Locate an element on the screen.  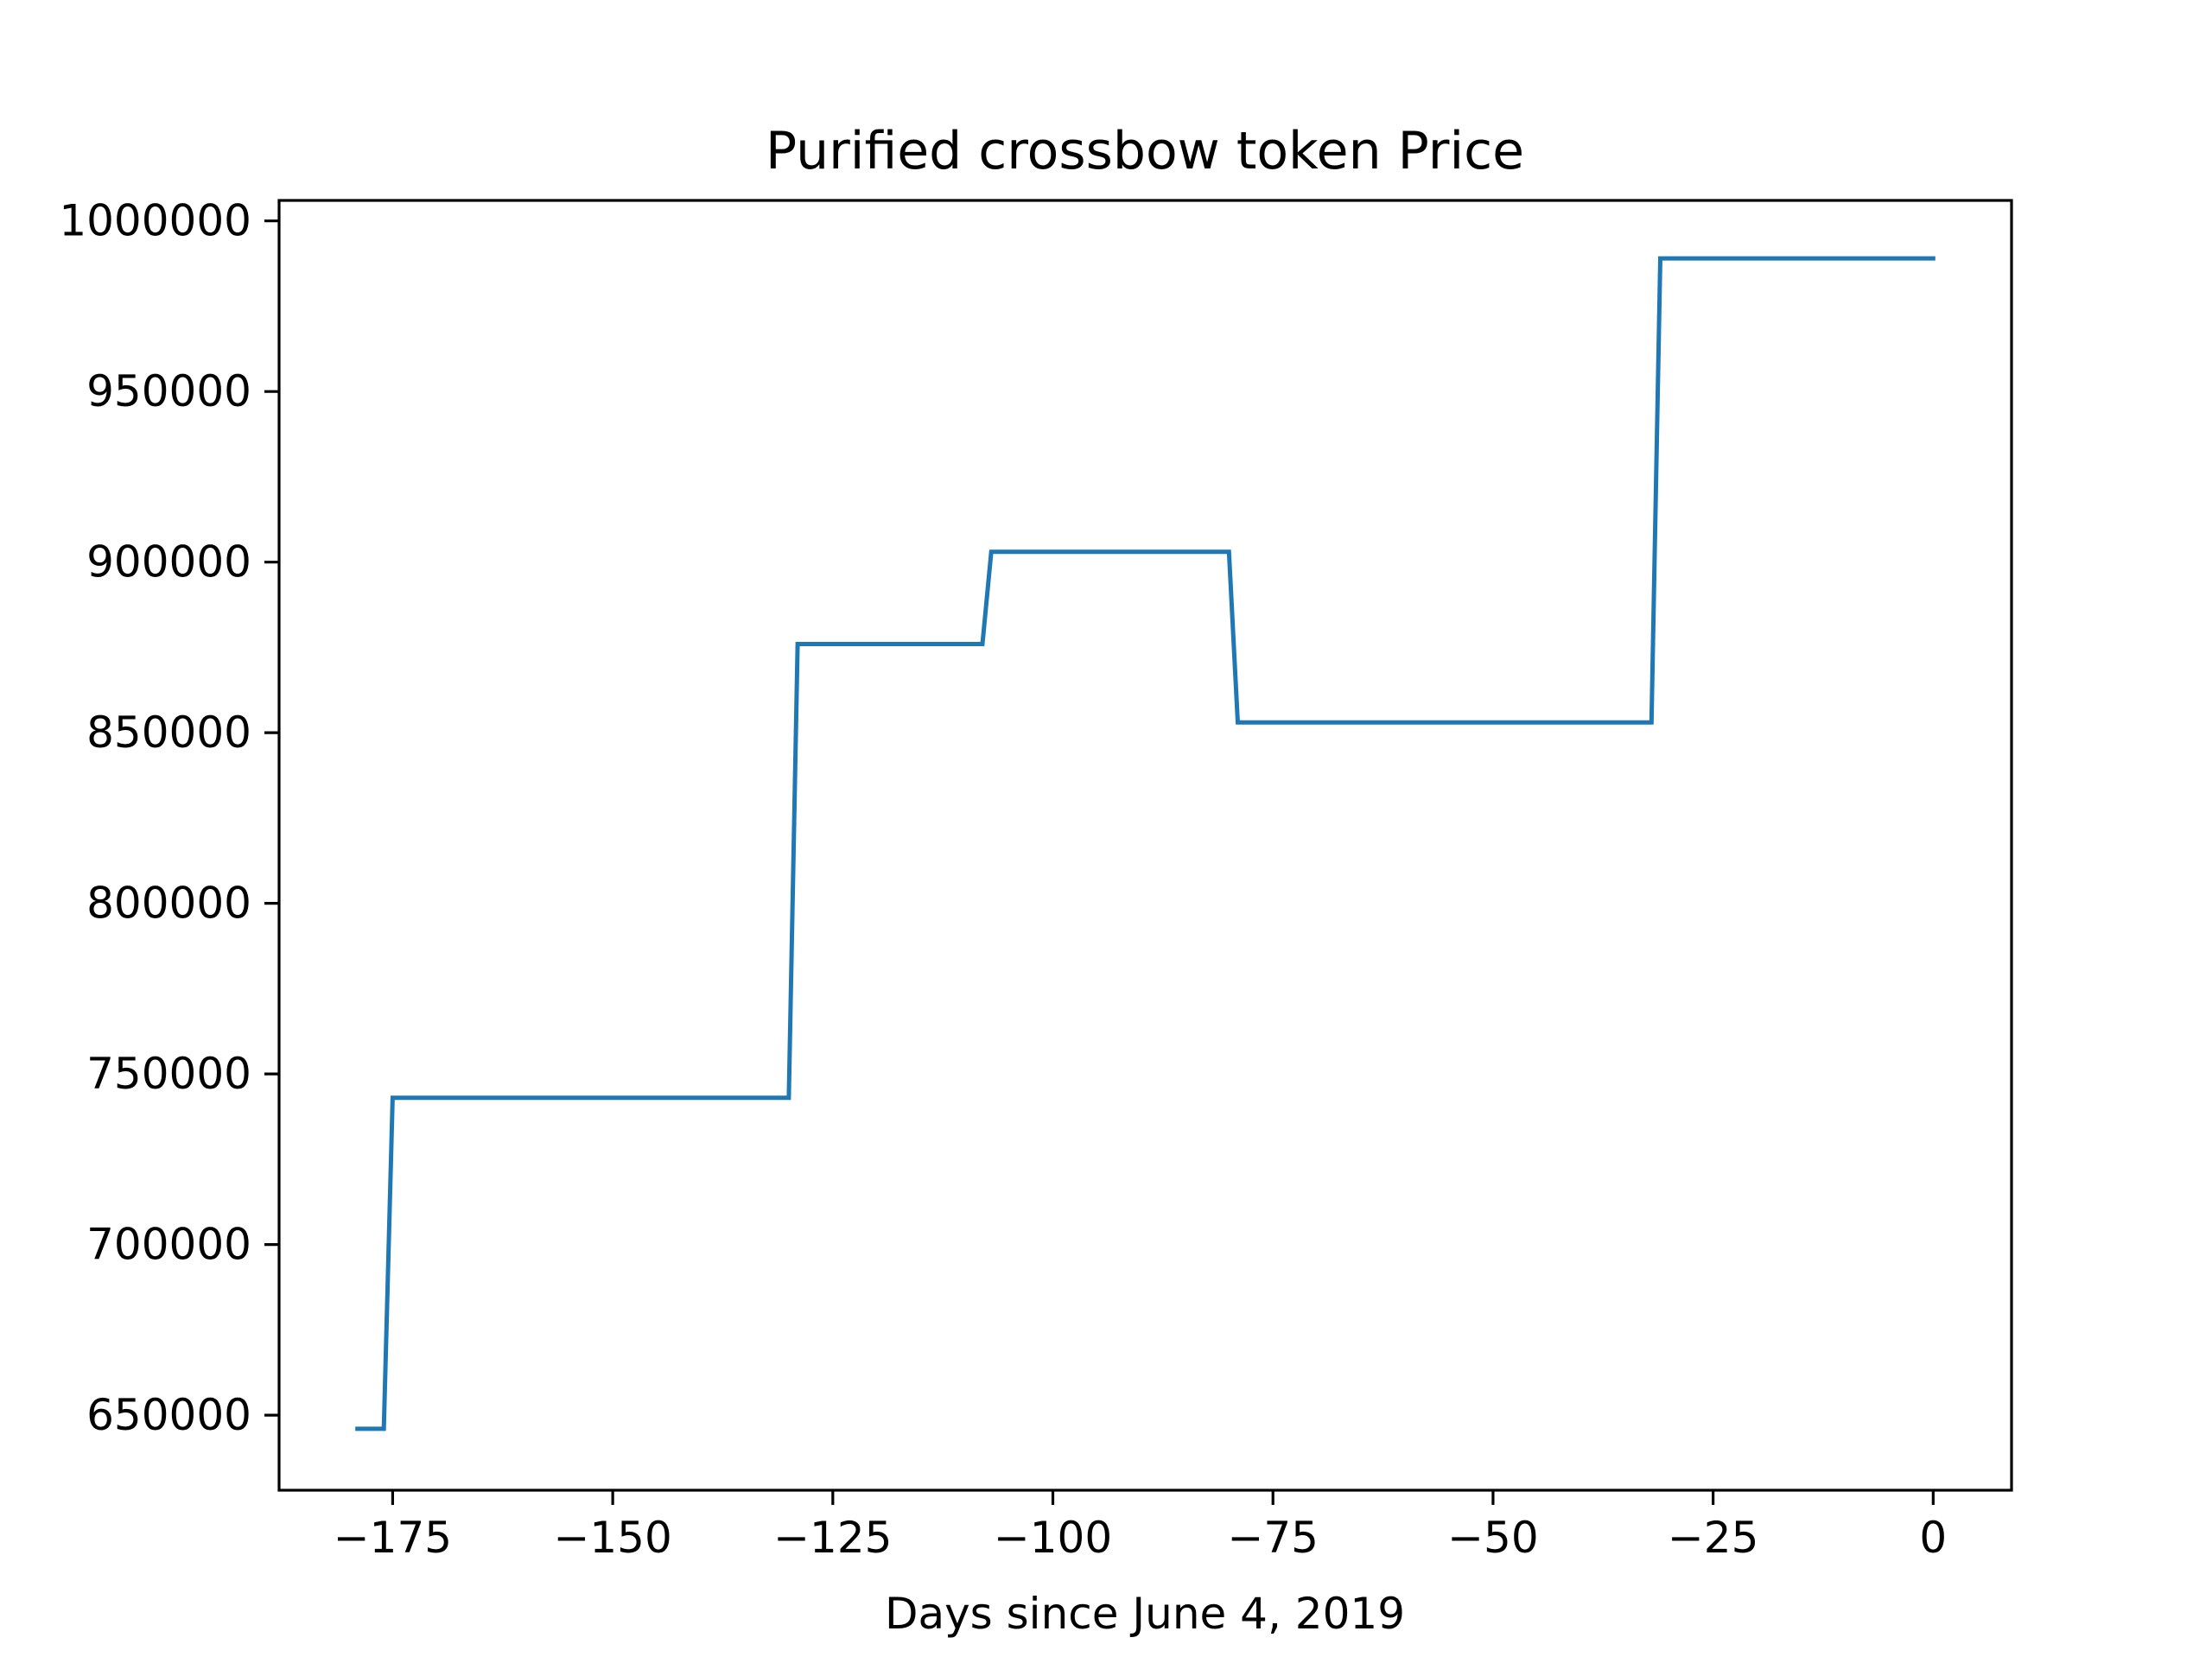
y-tick-label: 750000 is located at coordinates (168, 1074).